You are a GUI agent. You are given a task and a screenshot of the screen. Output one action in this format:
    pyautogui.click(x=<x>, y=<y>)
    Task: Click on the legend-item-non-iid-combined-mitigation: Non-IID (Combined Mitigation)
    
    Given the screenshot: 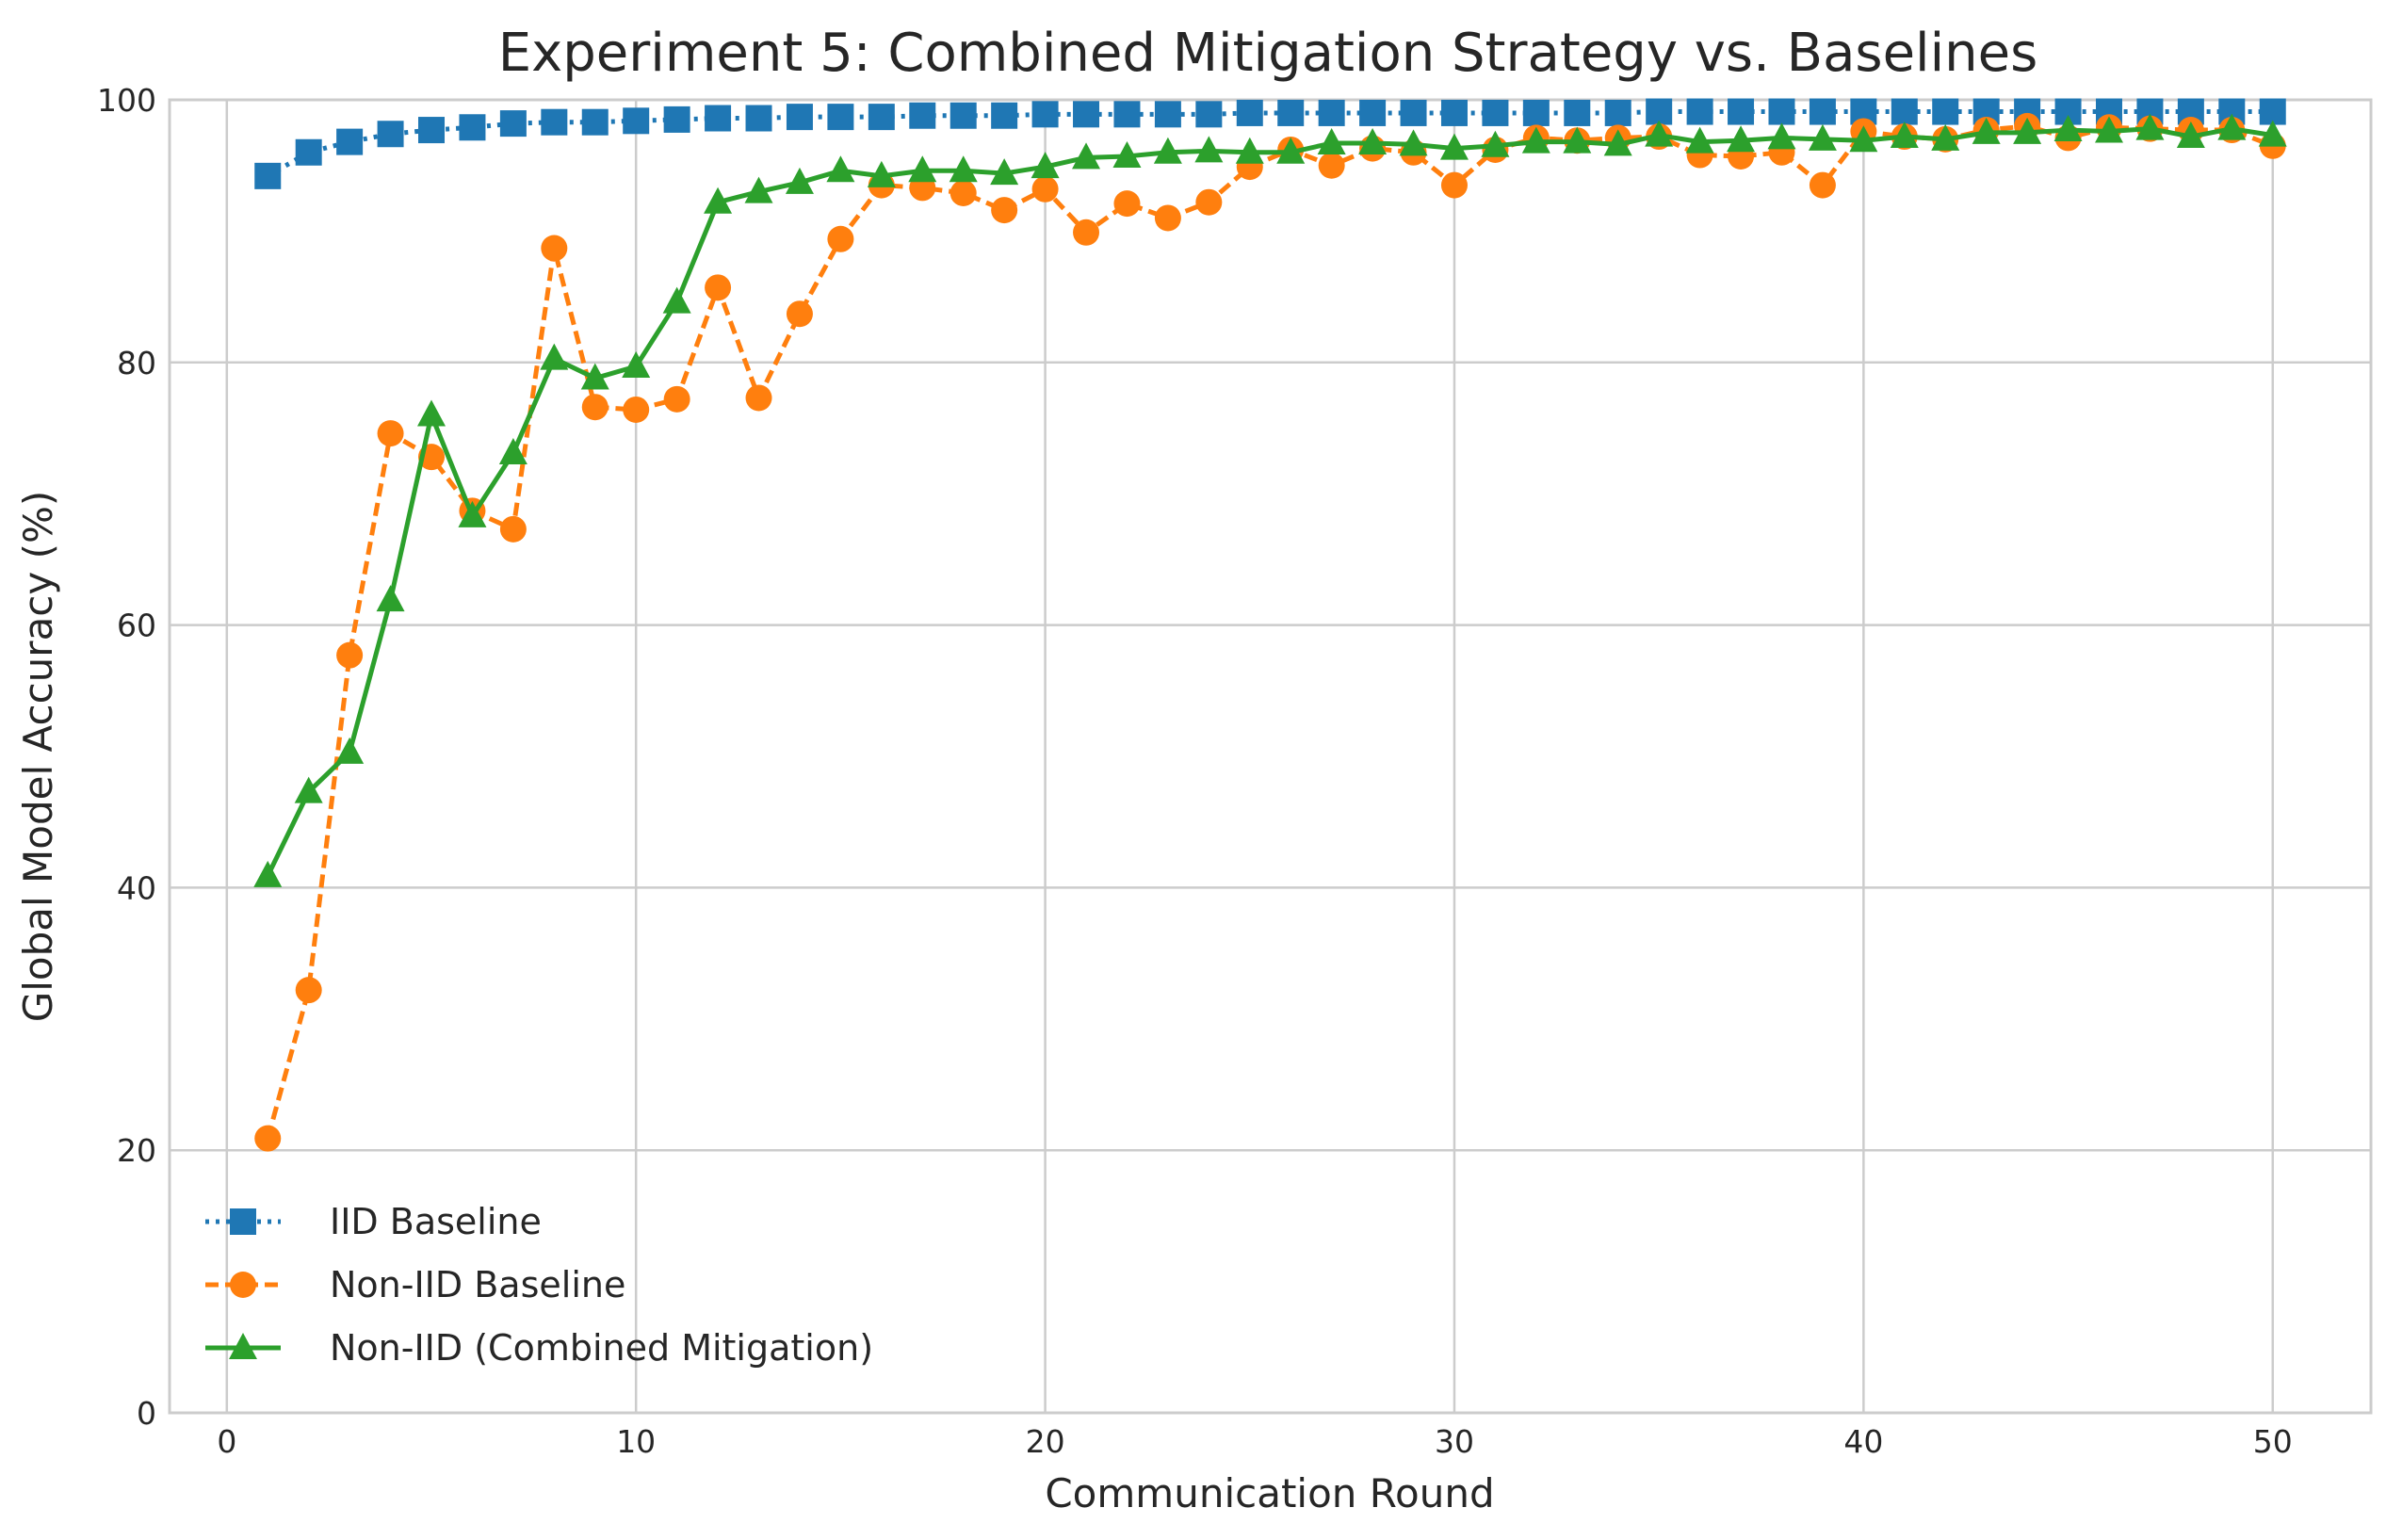 What is the action you would take?
    pyautogui.click(x=539, y=1348)
    